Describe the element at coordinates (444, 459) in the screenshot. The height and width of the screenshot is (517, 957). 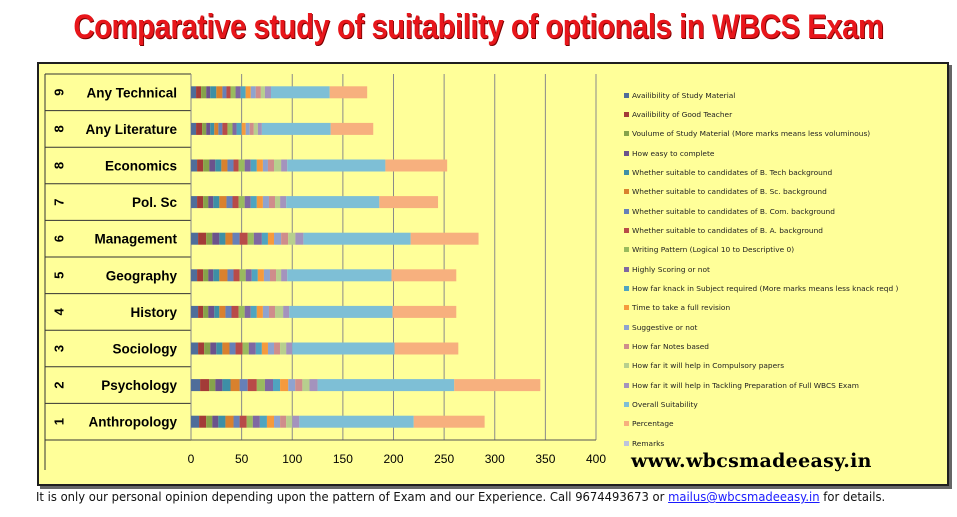
I see `x-tick-label: 250` at that location.